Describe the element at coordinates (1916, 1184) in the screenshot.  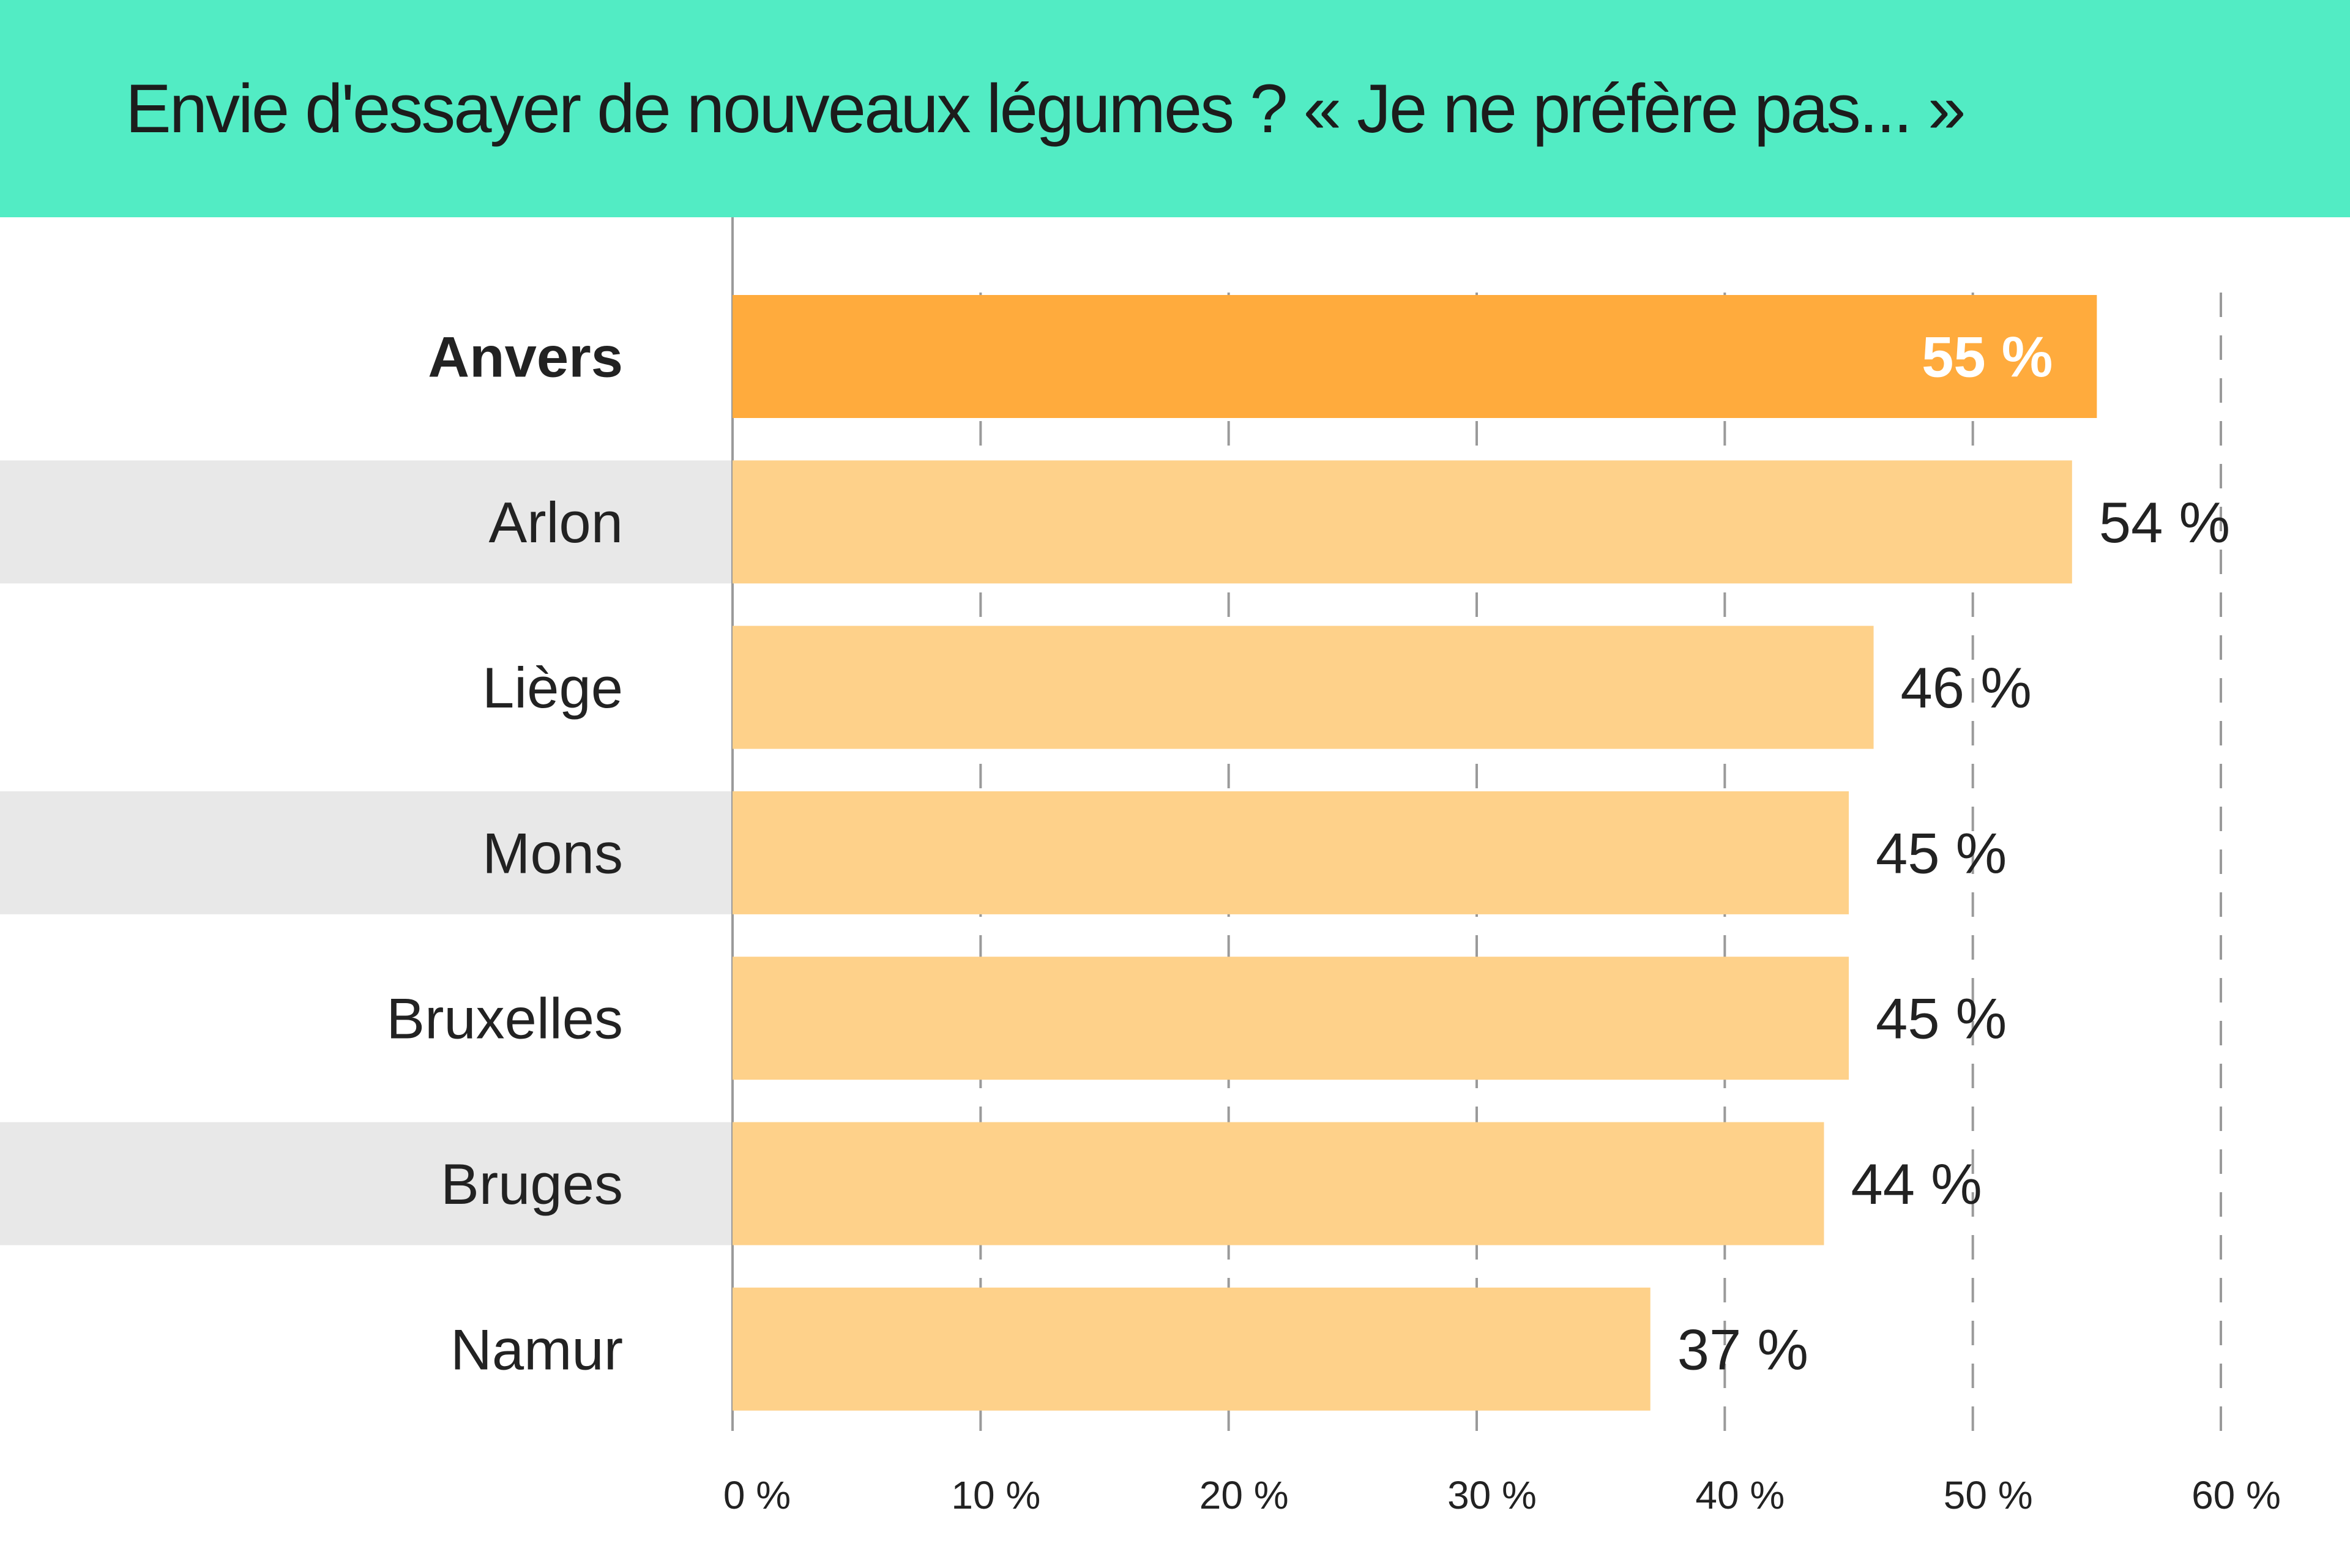
I see `value-label: 44 %` at that location.